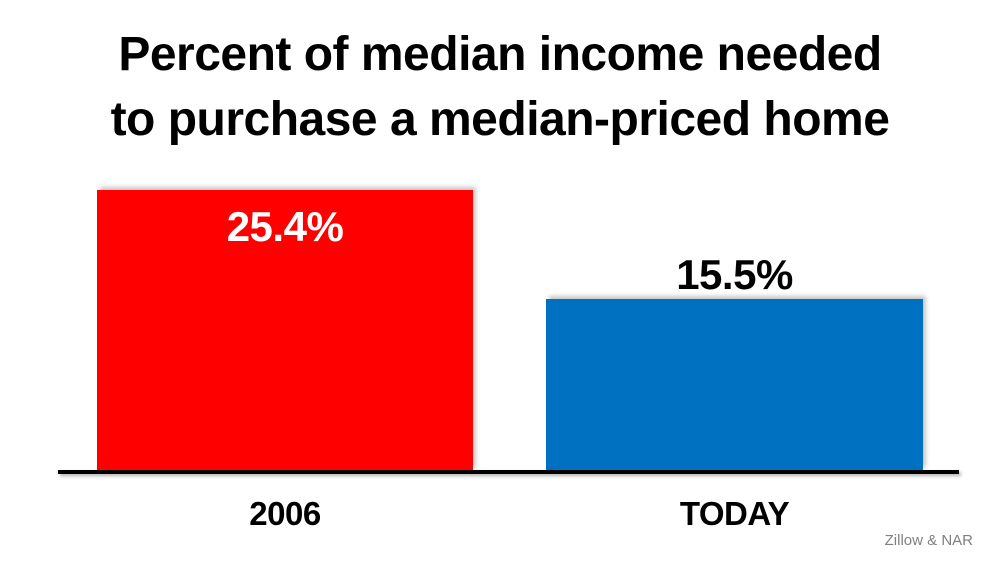 This screenshot has height=563, width=1000. Describe the element at coordinates (285, 513) in the screenshot. I see `x-axis-label-2006: 2006` at that location.